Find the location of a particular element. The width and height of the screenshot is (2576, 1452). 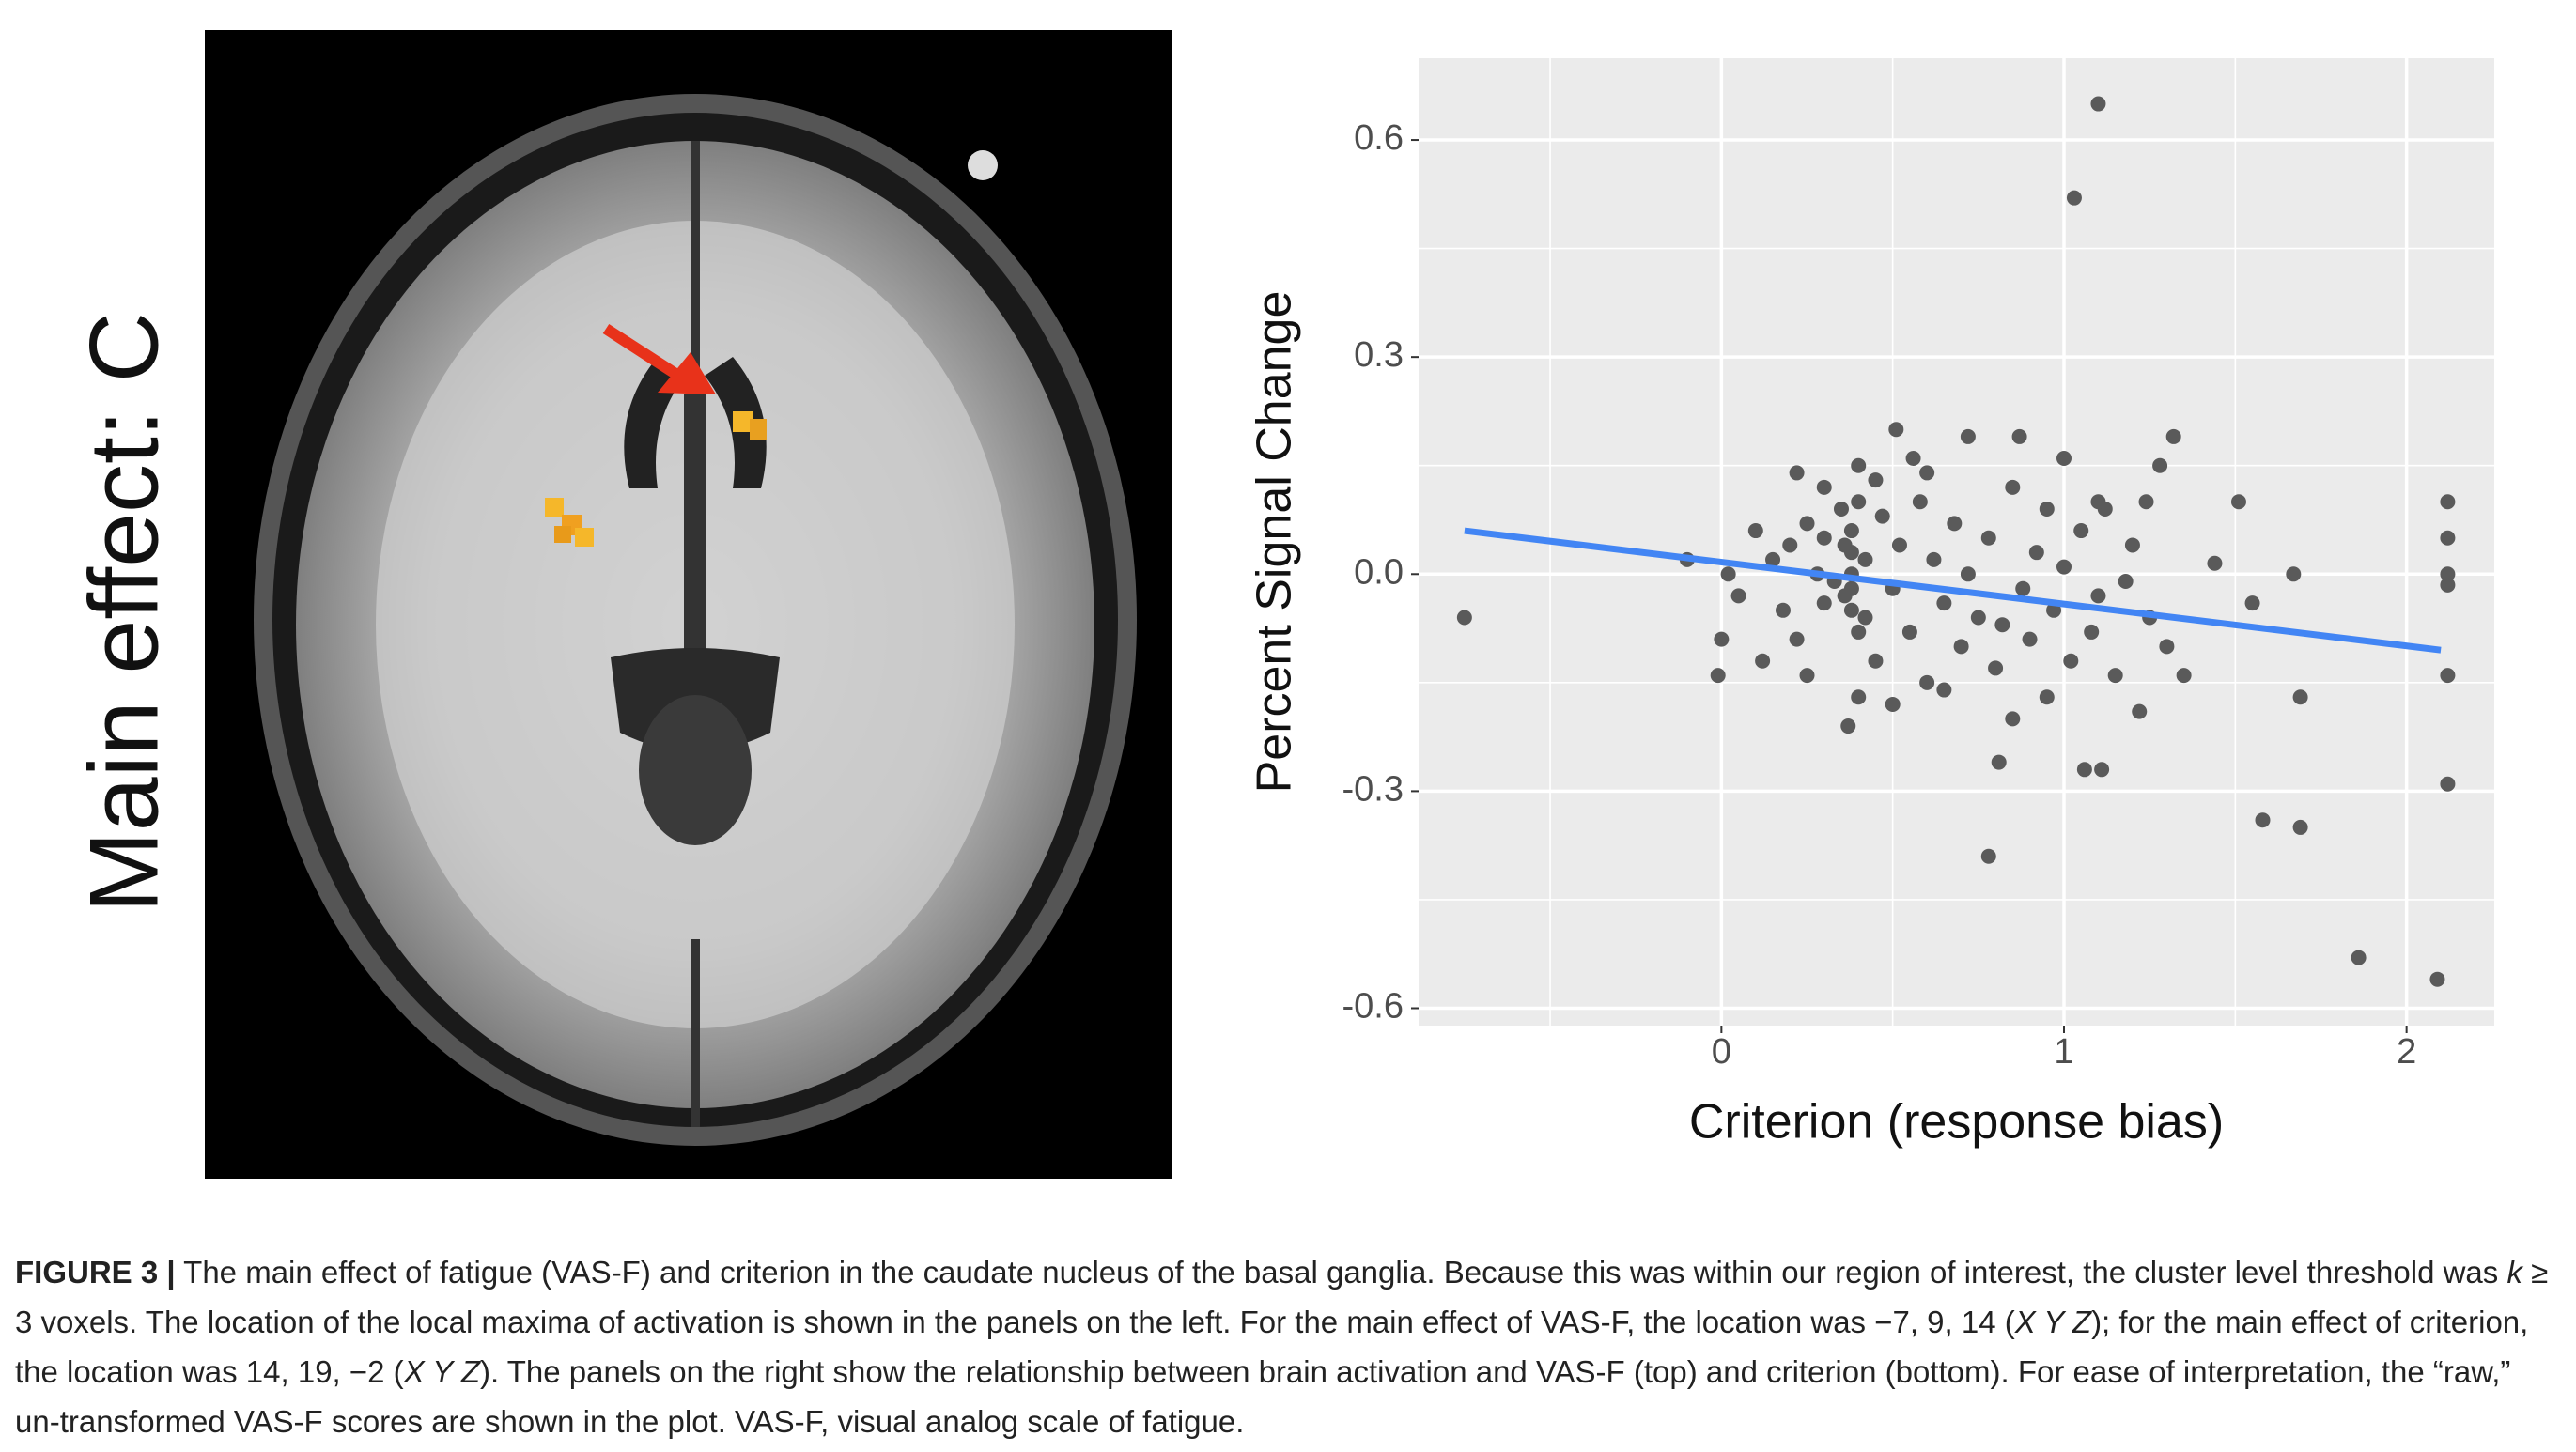

y-axis-title: Percent Signal Change is located at coordinates (1275, 542).